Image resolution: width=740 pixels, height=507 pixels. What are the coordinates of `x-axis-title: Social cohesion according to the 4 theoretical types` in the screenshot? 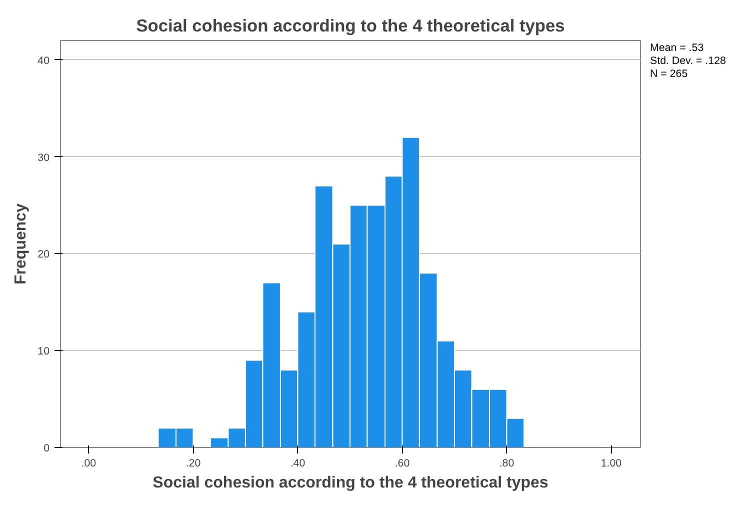 It's located at (350, 483).